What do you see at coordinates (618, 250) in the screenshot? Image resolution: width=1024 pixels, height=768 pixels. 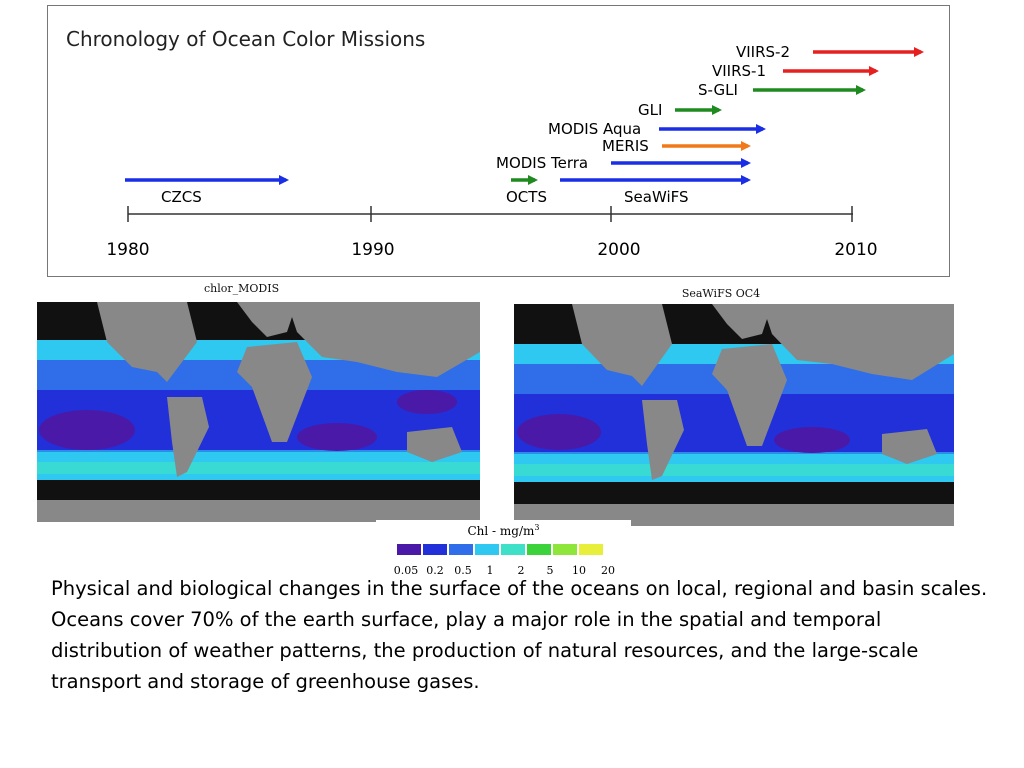 I see `axis-year-label: 2000` at bounding box center [618, 250].